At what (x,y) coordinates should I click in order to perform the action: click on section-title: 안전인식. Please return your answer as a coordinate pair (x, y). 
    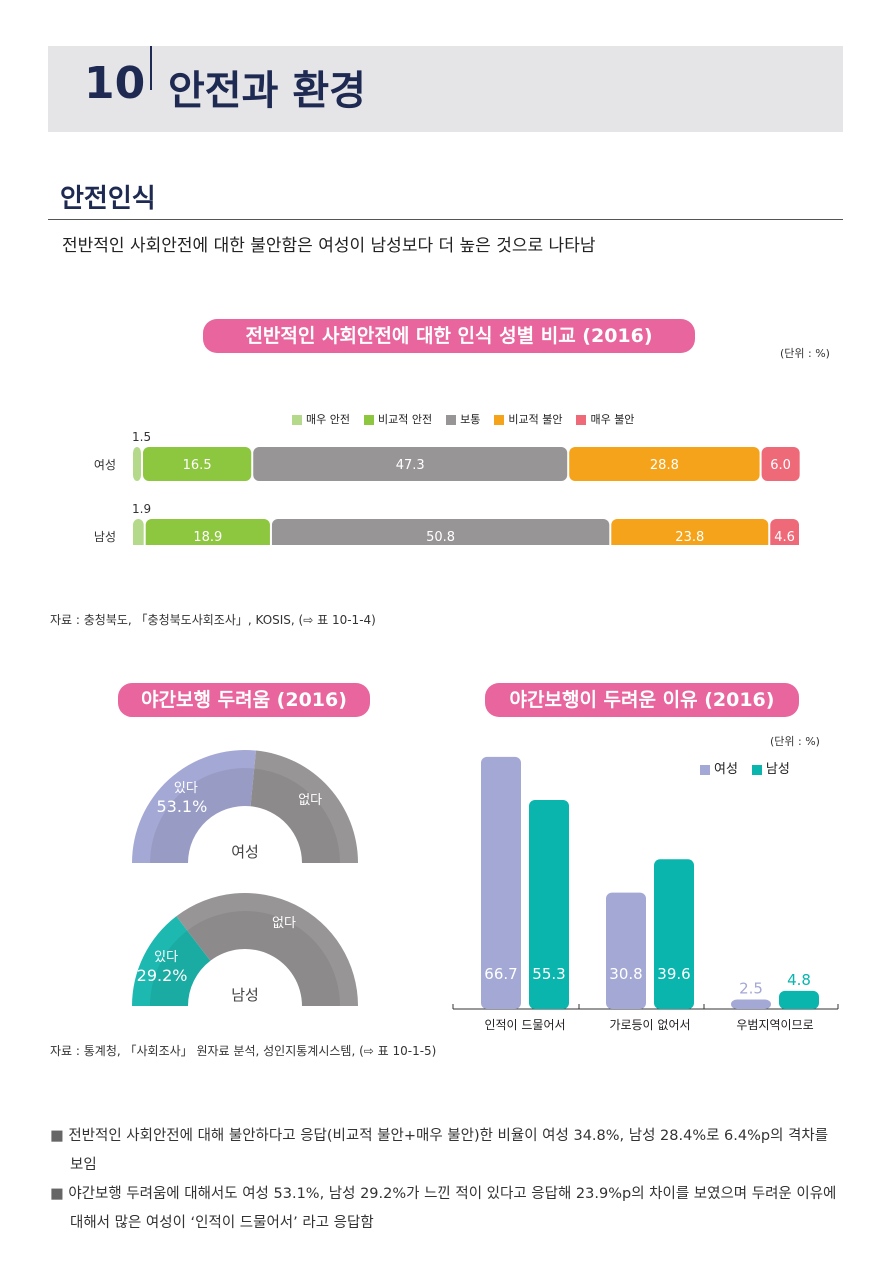
    Looking at the image, I should click on (108, 199).